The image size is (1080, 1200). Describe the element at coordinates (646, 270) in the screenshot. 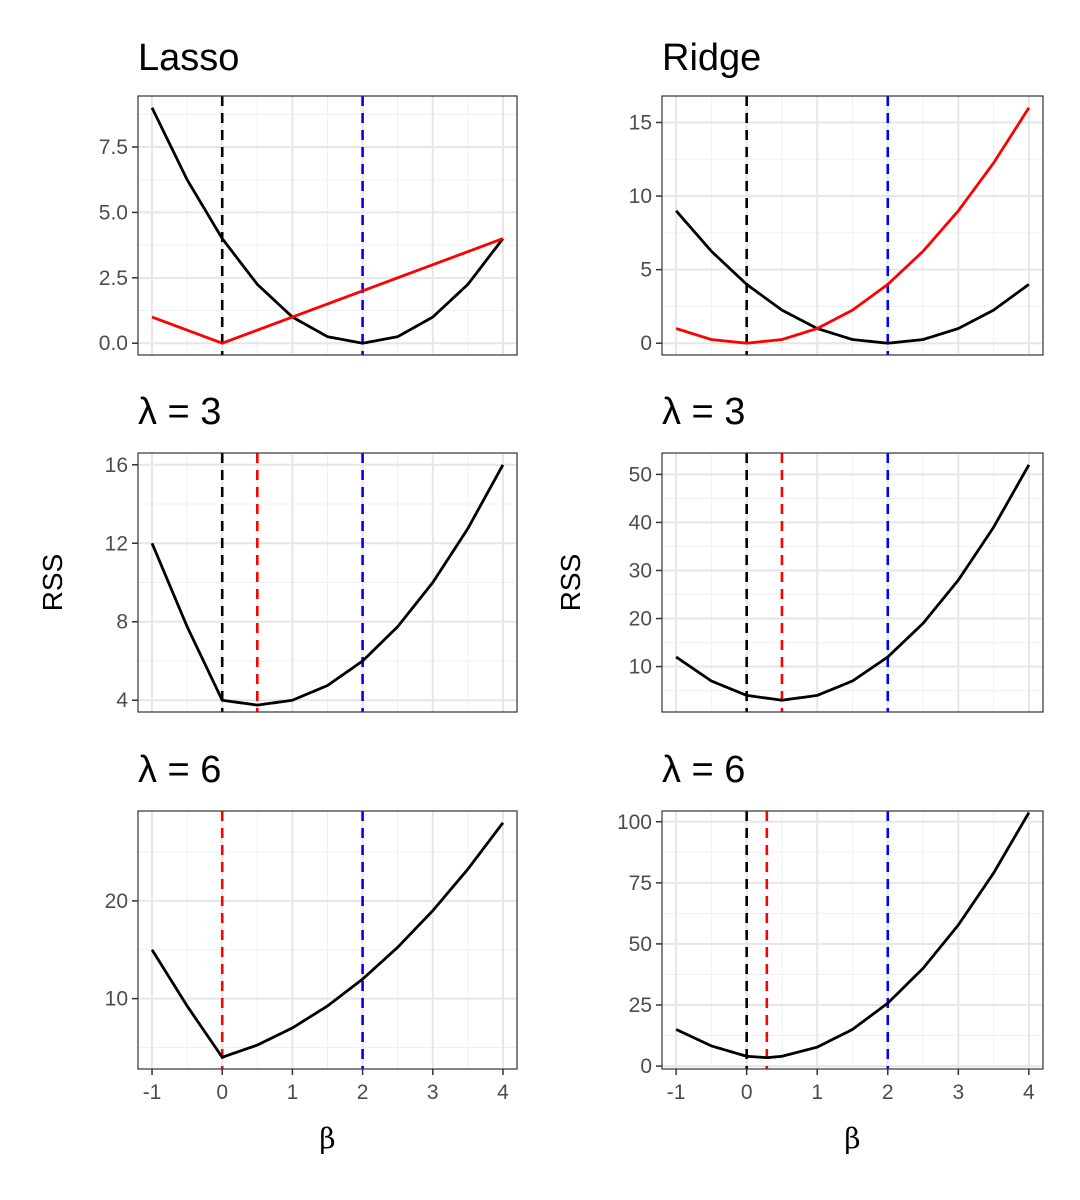

I see `y-tick-label: 5` at that location.